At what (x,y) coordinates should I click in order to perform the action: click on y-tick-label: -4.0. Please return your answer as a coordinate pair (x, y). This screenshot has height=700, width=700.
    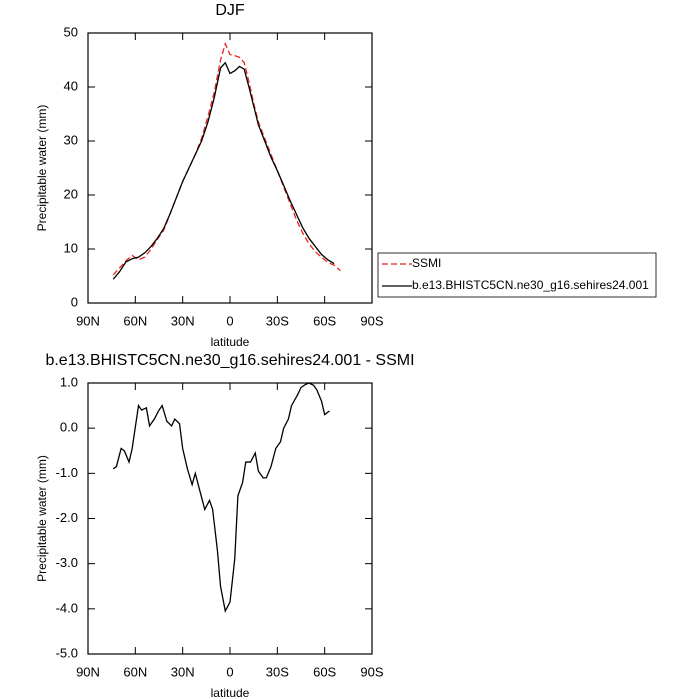
    Looking at the image, I should click on (67, 607).